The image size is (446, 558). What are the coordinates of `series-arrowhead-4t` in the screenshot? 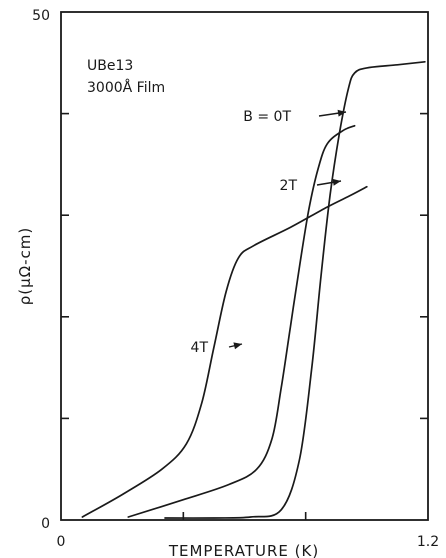 It's located at (237, 346).